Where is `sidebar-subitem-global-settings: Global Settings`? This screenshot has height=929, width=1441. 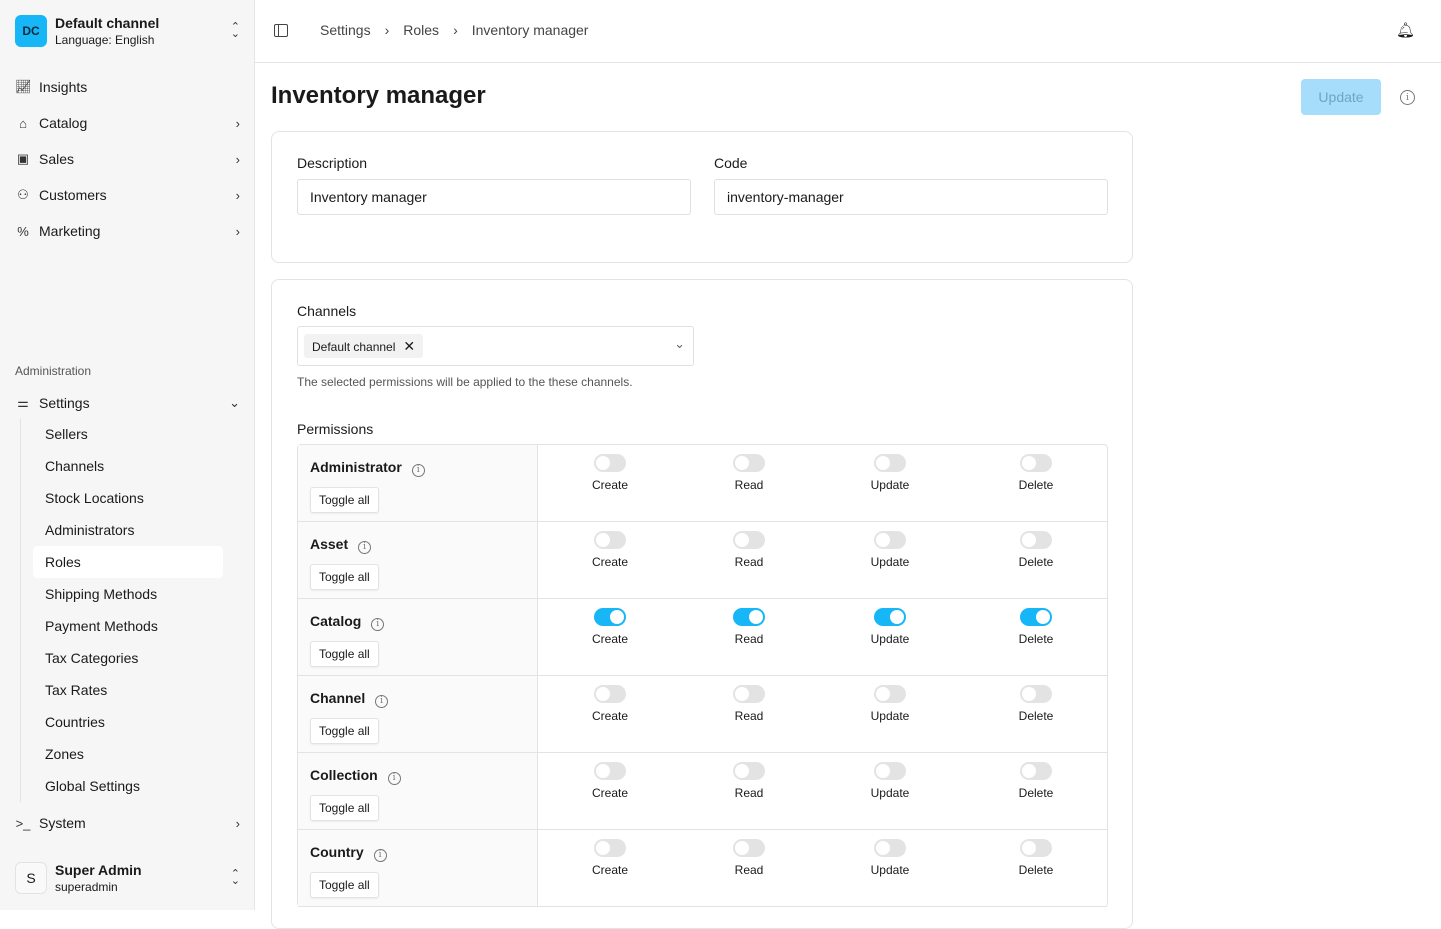
sidebar-subitem-global-settings: Global Settings is located at coordinates (92, 786).